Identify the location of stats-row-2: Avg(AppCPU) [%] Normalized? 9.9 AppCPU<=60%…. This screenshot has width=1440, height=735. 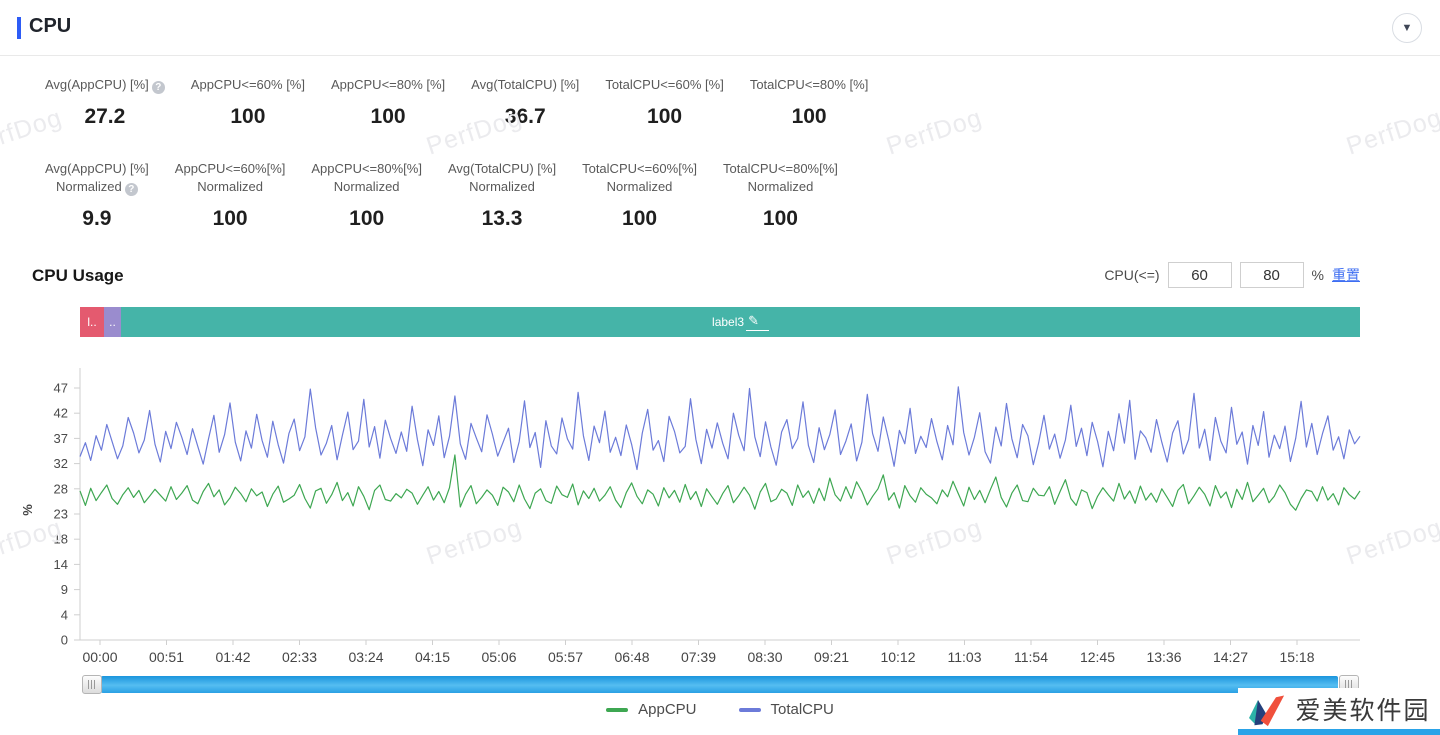
(441, 195).